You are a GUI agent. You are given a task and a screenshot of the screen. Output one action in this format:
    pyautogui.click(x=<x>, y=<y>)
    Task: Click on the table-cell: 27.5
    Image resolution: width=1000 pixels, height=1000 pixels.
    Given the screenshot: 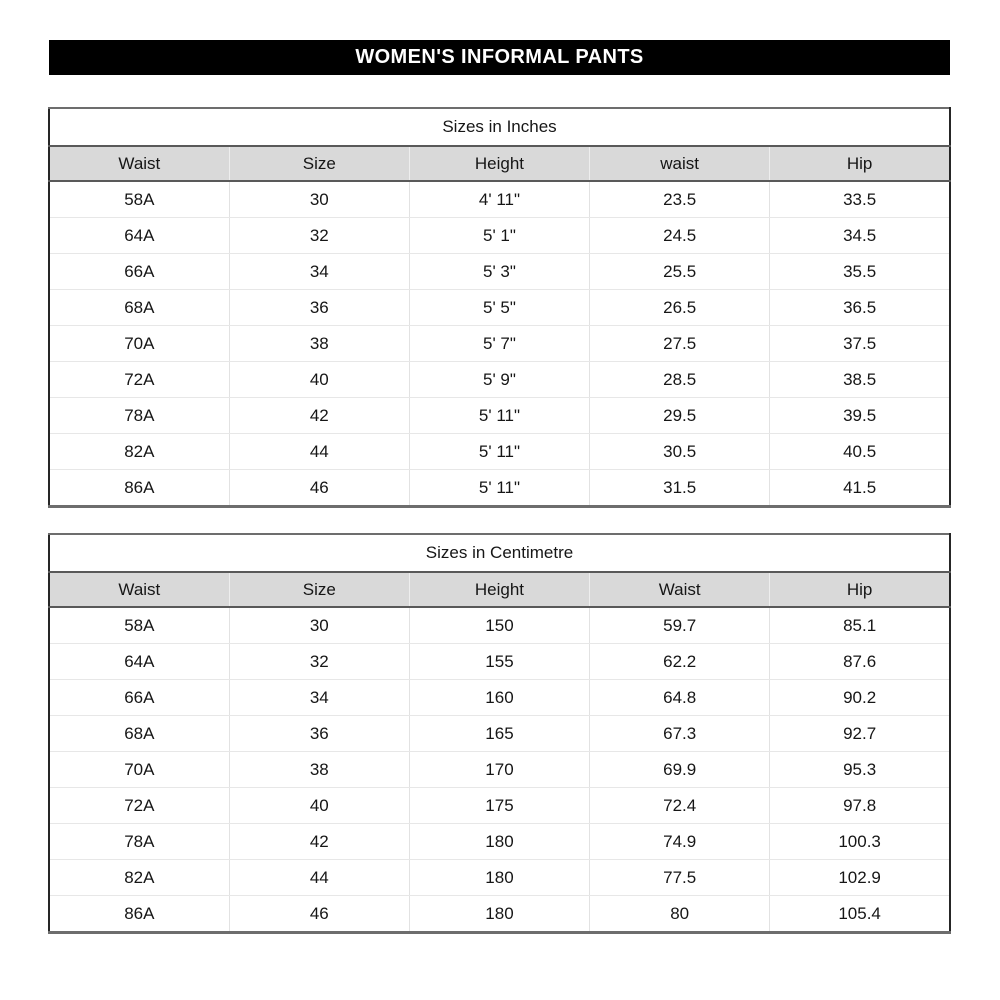 What is the action you would take?
    pyautogui.click(x=679, y=343)
    